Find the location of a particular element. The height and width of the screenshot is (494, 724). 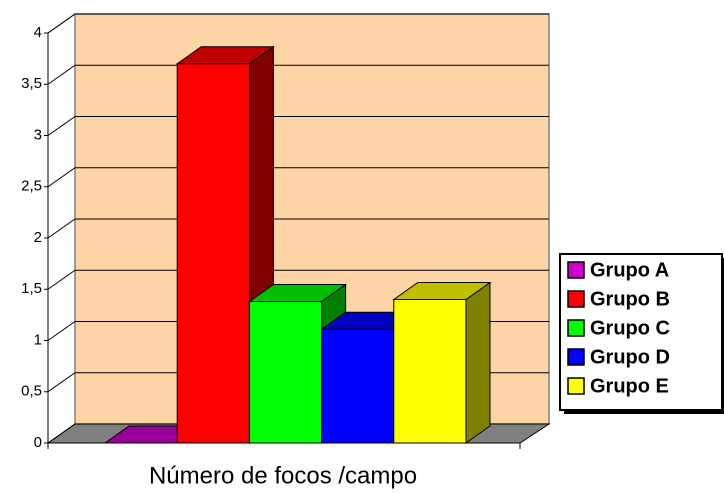

bar is located at coordinates (442, 362).